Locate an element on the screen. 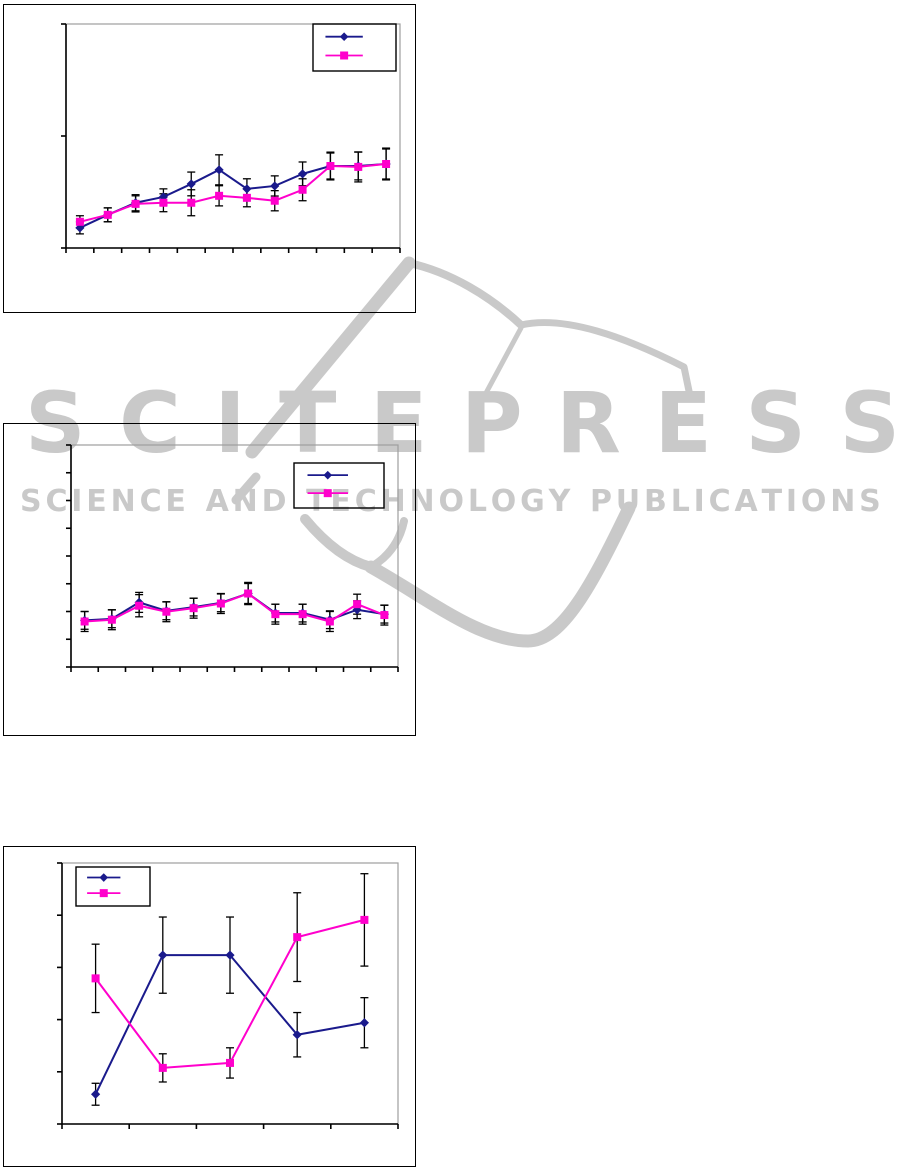 The height and width of the screenshot is (1170, 909). bottom-line-chart-canvas is located at coordinates (228, 995).